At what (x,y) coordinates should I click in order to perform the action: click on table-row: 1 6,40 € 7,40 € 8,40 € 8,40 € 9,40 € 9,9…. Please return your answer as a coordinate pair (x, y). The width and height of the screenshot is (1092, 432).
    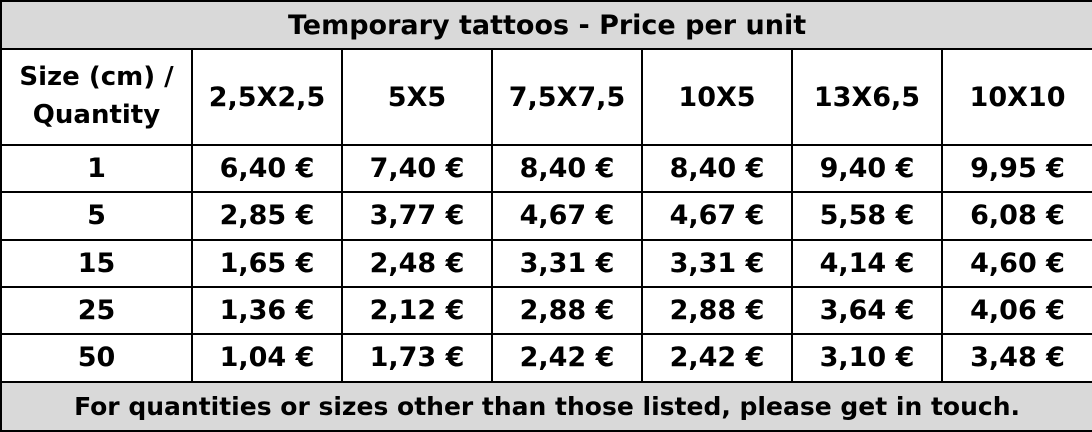
    Looking at the image, I should click on (546, 168).